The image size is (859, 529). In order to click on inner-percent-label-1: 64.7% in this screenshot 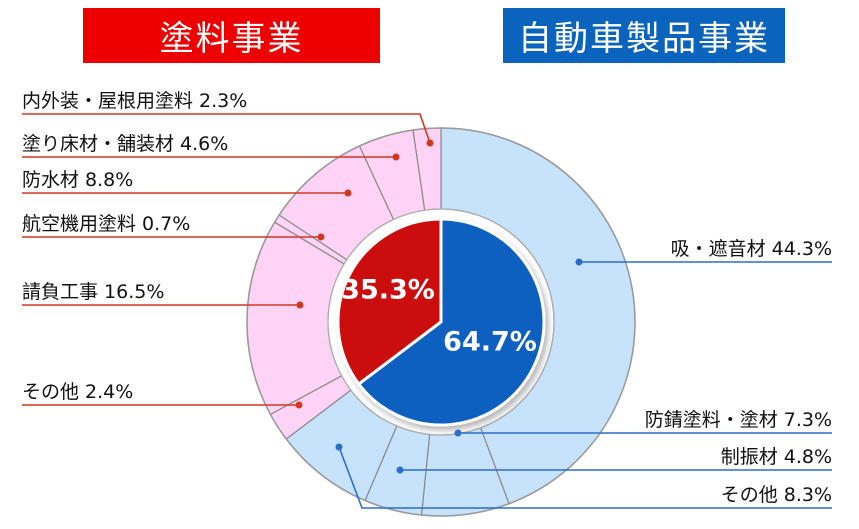, I will do `click(490, 342)`.